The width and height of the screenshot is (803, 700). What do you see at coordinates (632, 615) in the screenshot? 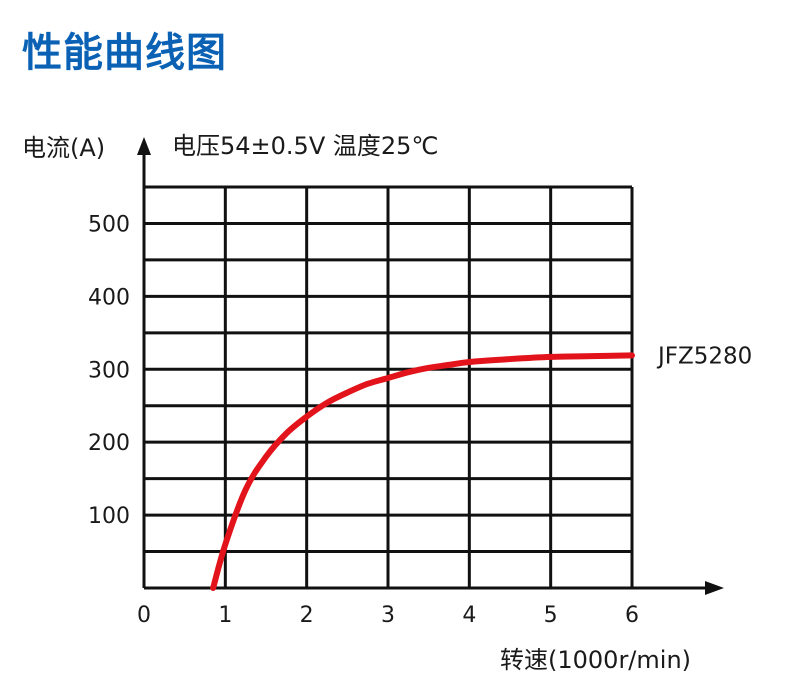
I see `x-tick-label: 6` at bounding box center [632, 615].